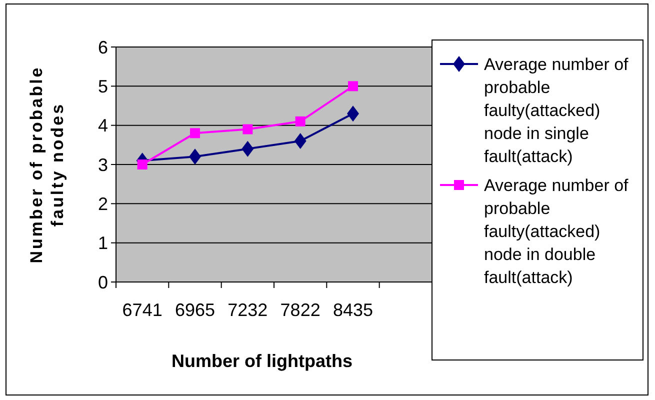 The width and height of the screenshot is (655, 400). What do you see at coordinates (103, 282) in the screenshot?
I see `y-tick-label: 0` at bounding box center [103, 282].